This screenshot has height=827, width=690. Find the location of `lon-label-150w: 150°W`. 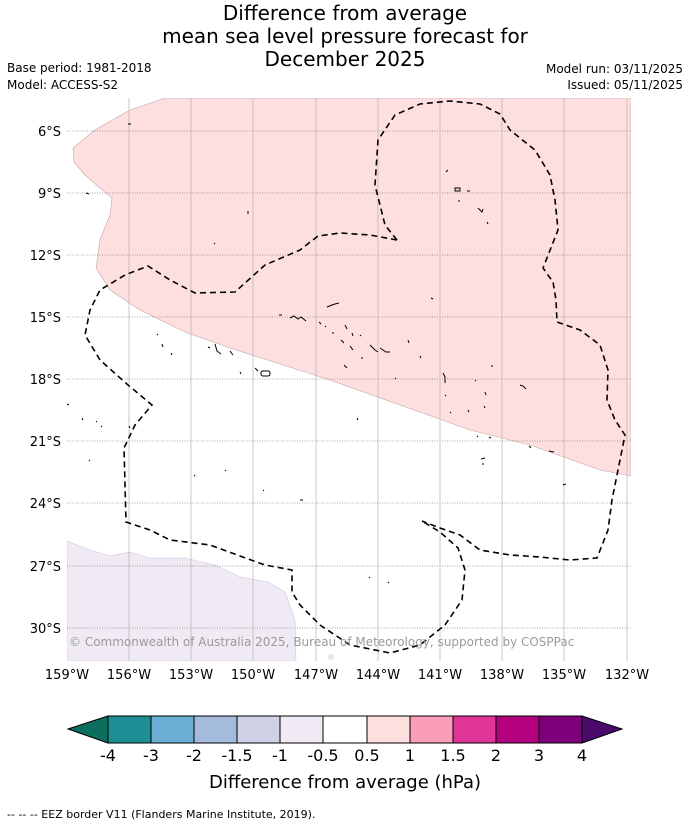

lon-label-150w: 150°W is located at coordinates (253, 675).